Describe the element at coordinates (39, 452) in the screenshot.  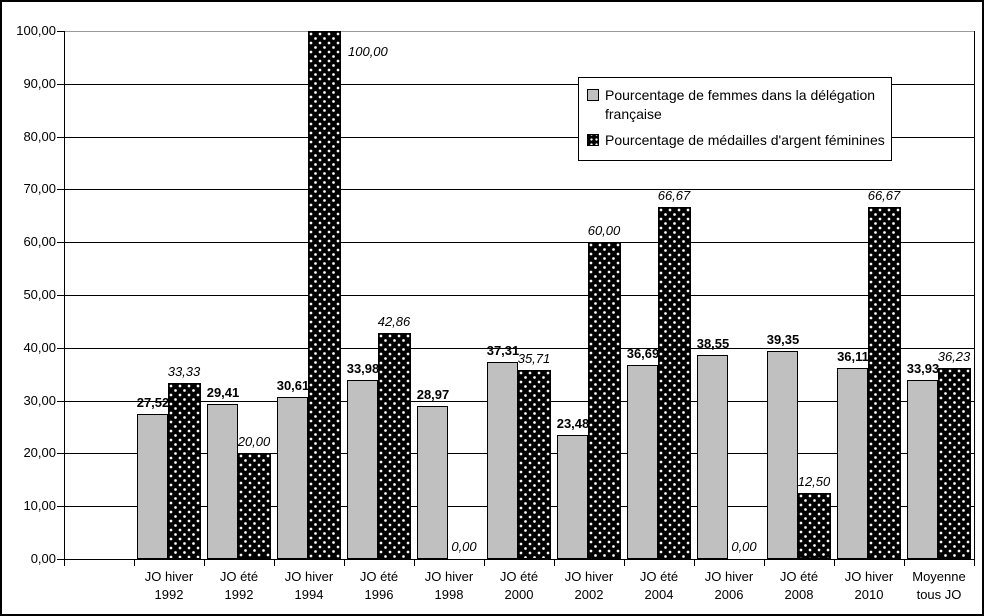
I see `y-axis-label: 20,00` at that location.